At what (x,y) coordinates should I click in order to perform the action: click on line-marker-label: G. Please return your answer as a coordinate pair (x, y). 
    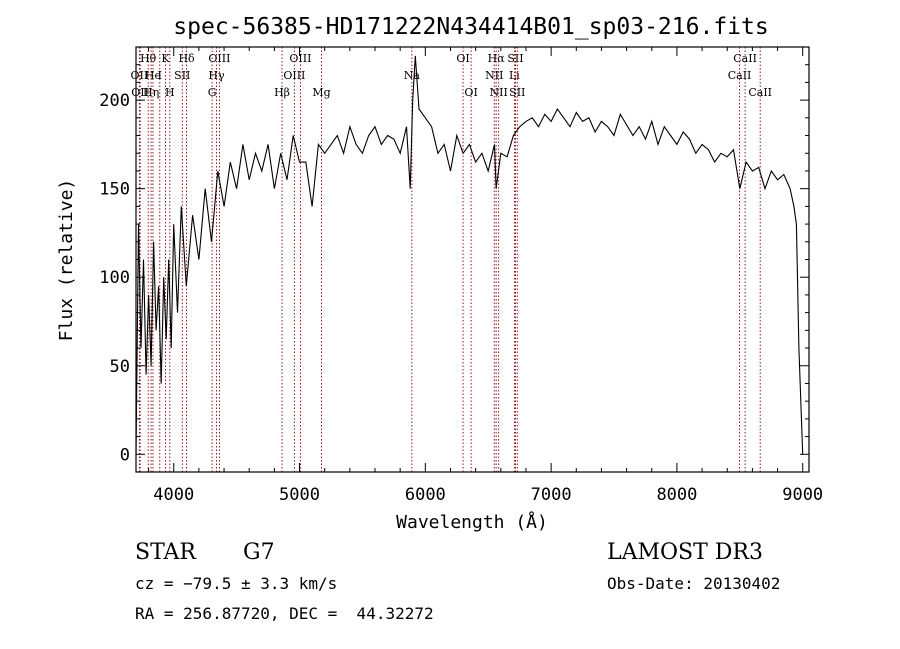
    Looking at the image, I should click on (212, 92).